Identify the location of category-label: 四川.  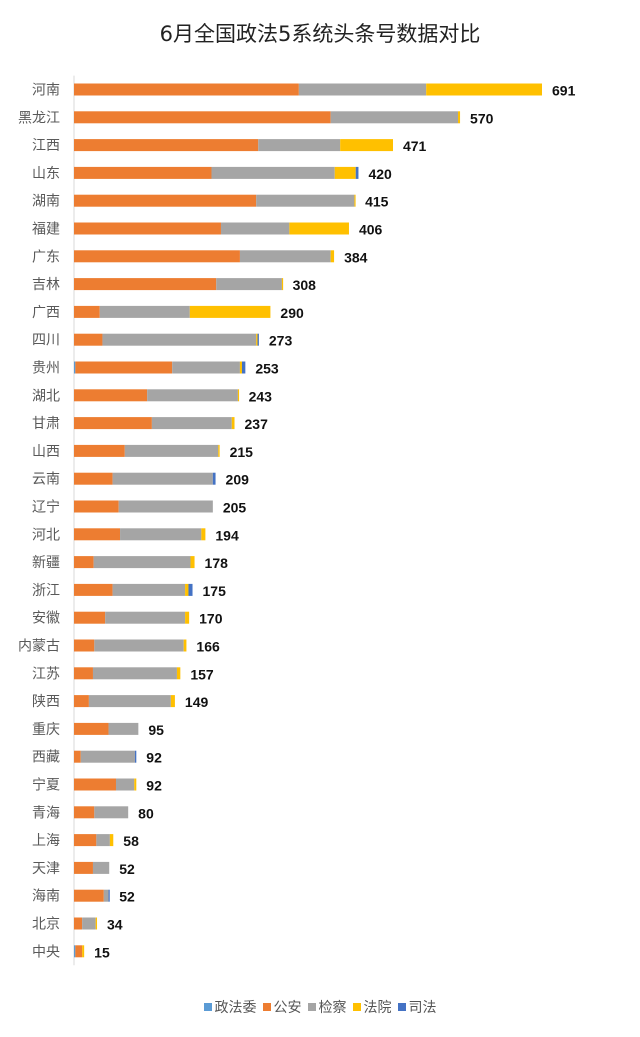
(46, 341).